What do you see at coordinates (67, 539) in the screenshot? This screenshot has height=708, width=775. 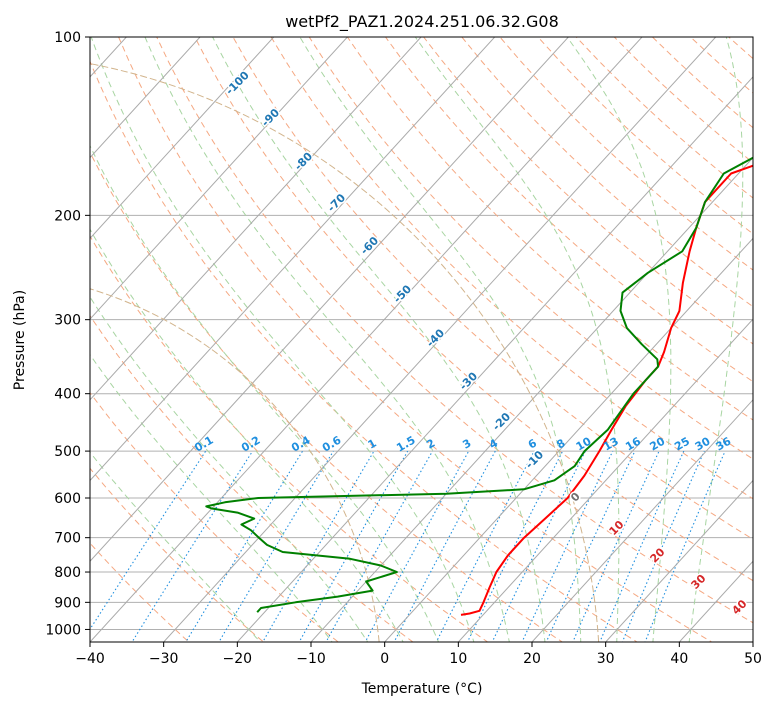 I see `y-tick-label: 700` at bounding box center [67, 539].